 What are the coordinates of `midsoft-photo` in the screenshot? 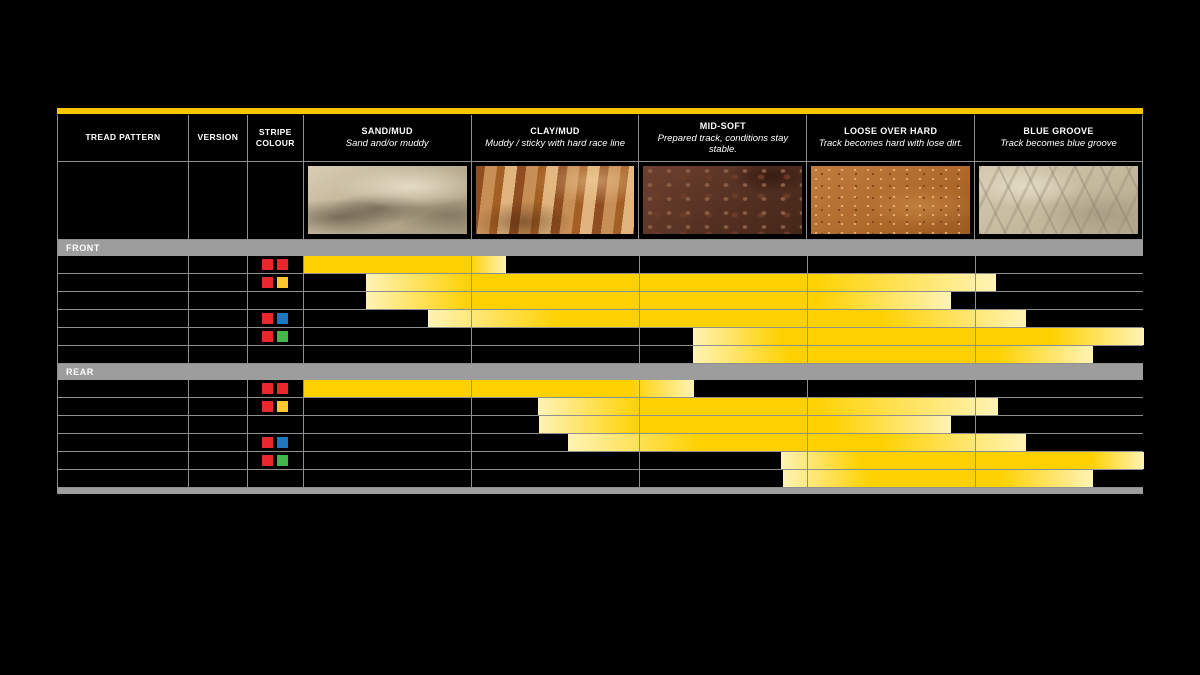 It's located at (723, 200).